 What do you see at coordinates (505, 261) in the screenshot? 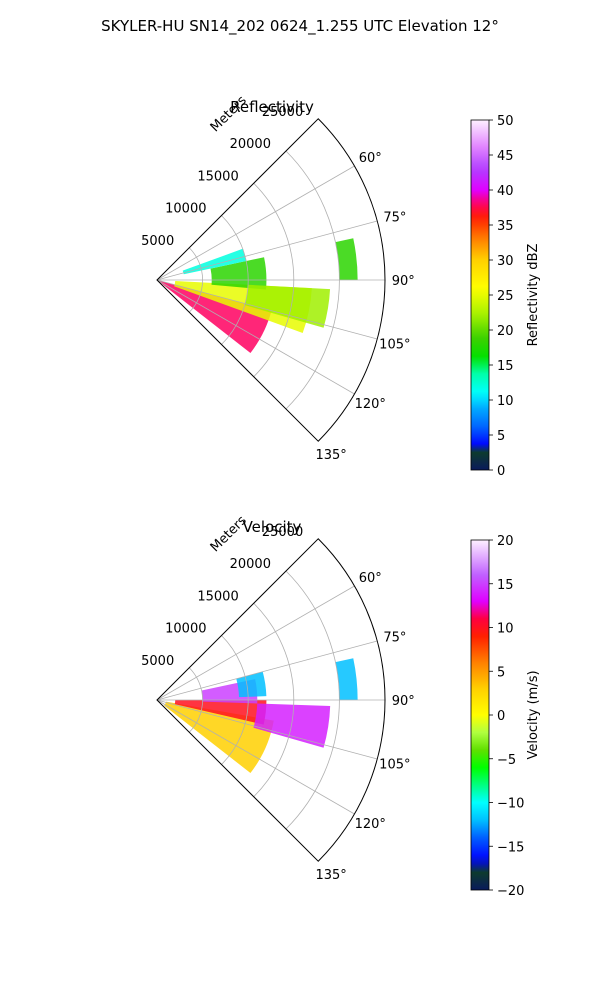
I see `colorbar-tick-label: 30` at bounding box center [505, 261].